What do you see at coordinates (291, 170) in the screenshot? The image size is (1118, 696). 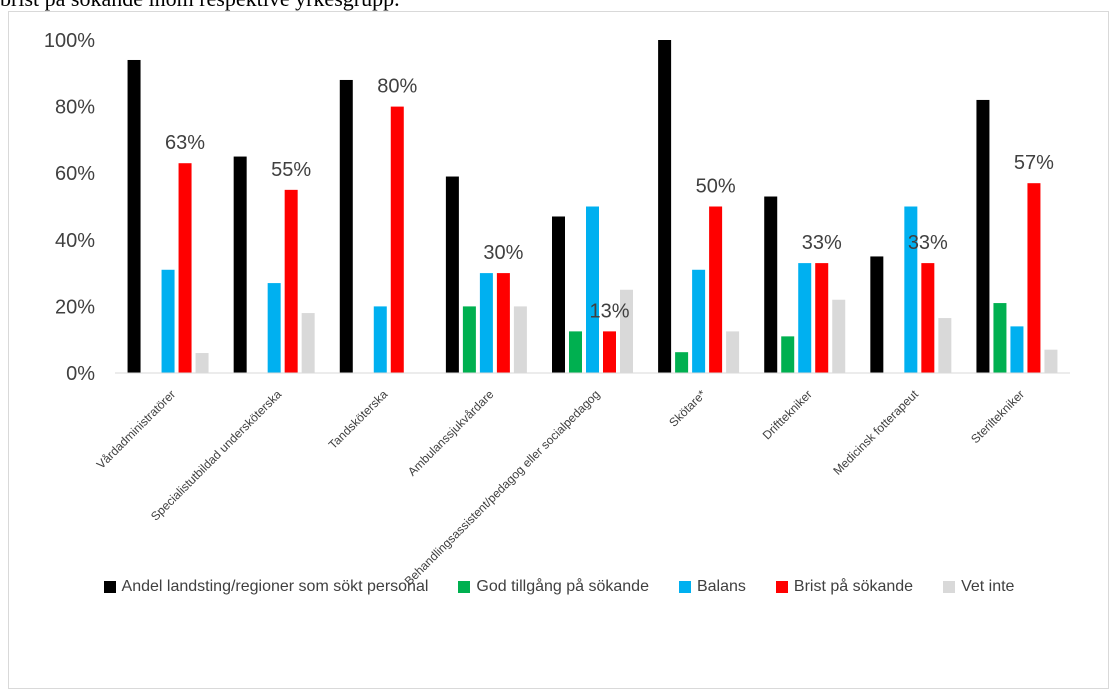 I see `data-label: 55%` at bounding box center [291, 170].